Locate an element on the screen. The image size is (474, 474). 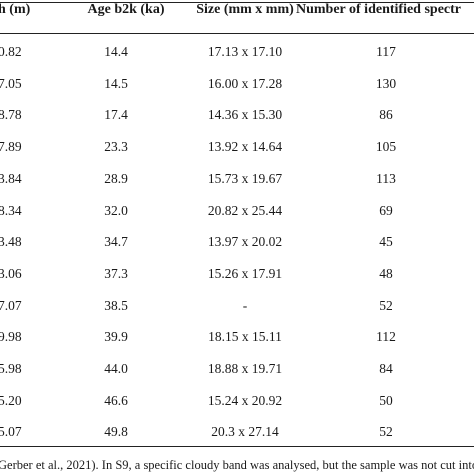
cell-size: - is located at coordinates (245, 305).